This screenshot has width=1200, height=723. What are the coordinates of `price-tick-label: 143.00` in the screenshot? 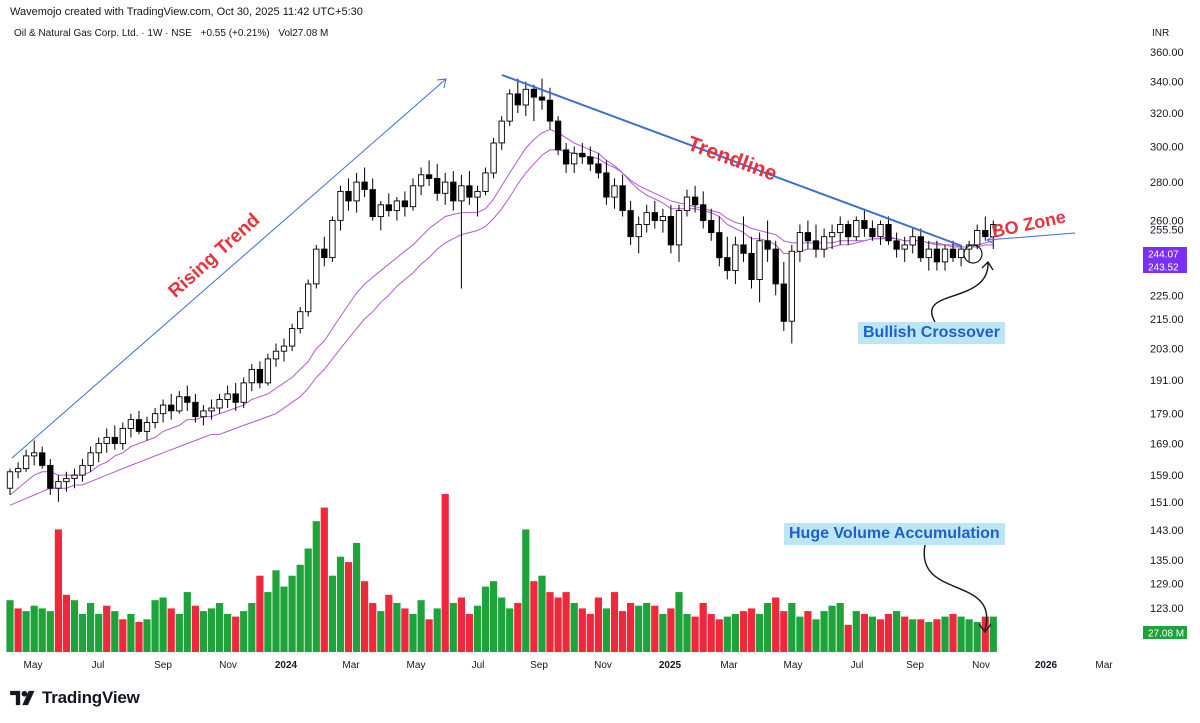 It's located at (1167, 531).